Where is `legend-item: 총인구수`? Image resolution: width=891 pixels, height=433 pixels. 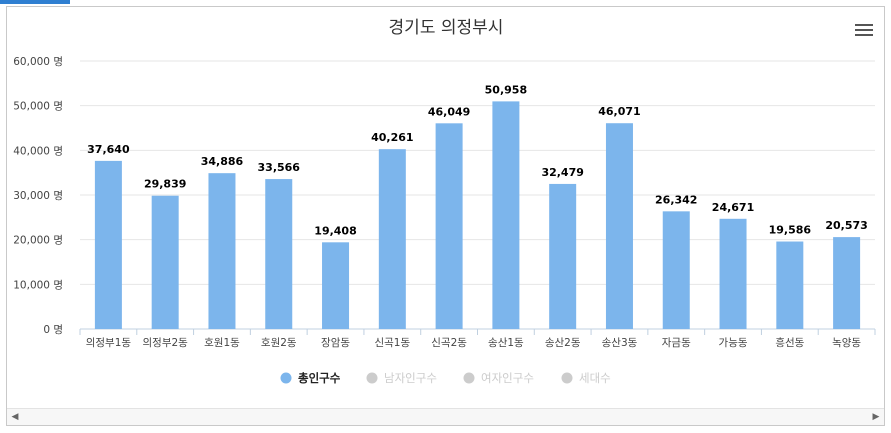
legend-item: 총인구수 is located at coordinates (310, 378).